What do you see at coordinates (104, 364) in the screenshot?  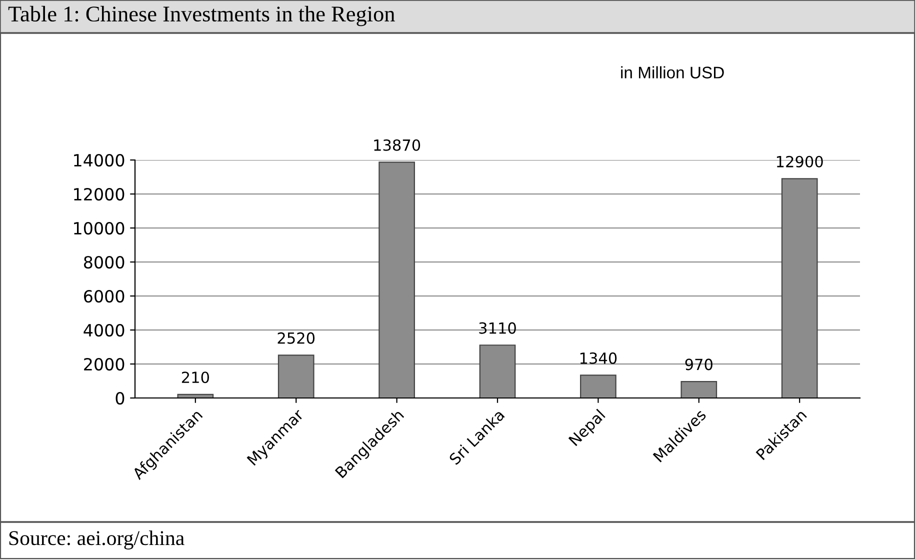 I see `y-tick-label: 2000` at bounding box center [104, 364].